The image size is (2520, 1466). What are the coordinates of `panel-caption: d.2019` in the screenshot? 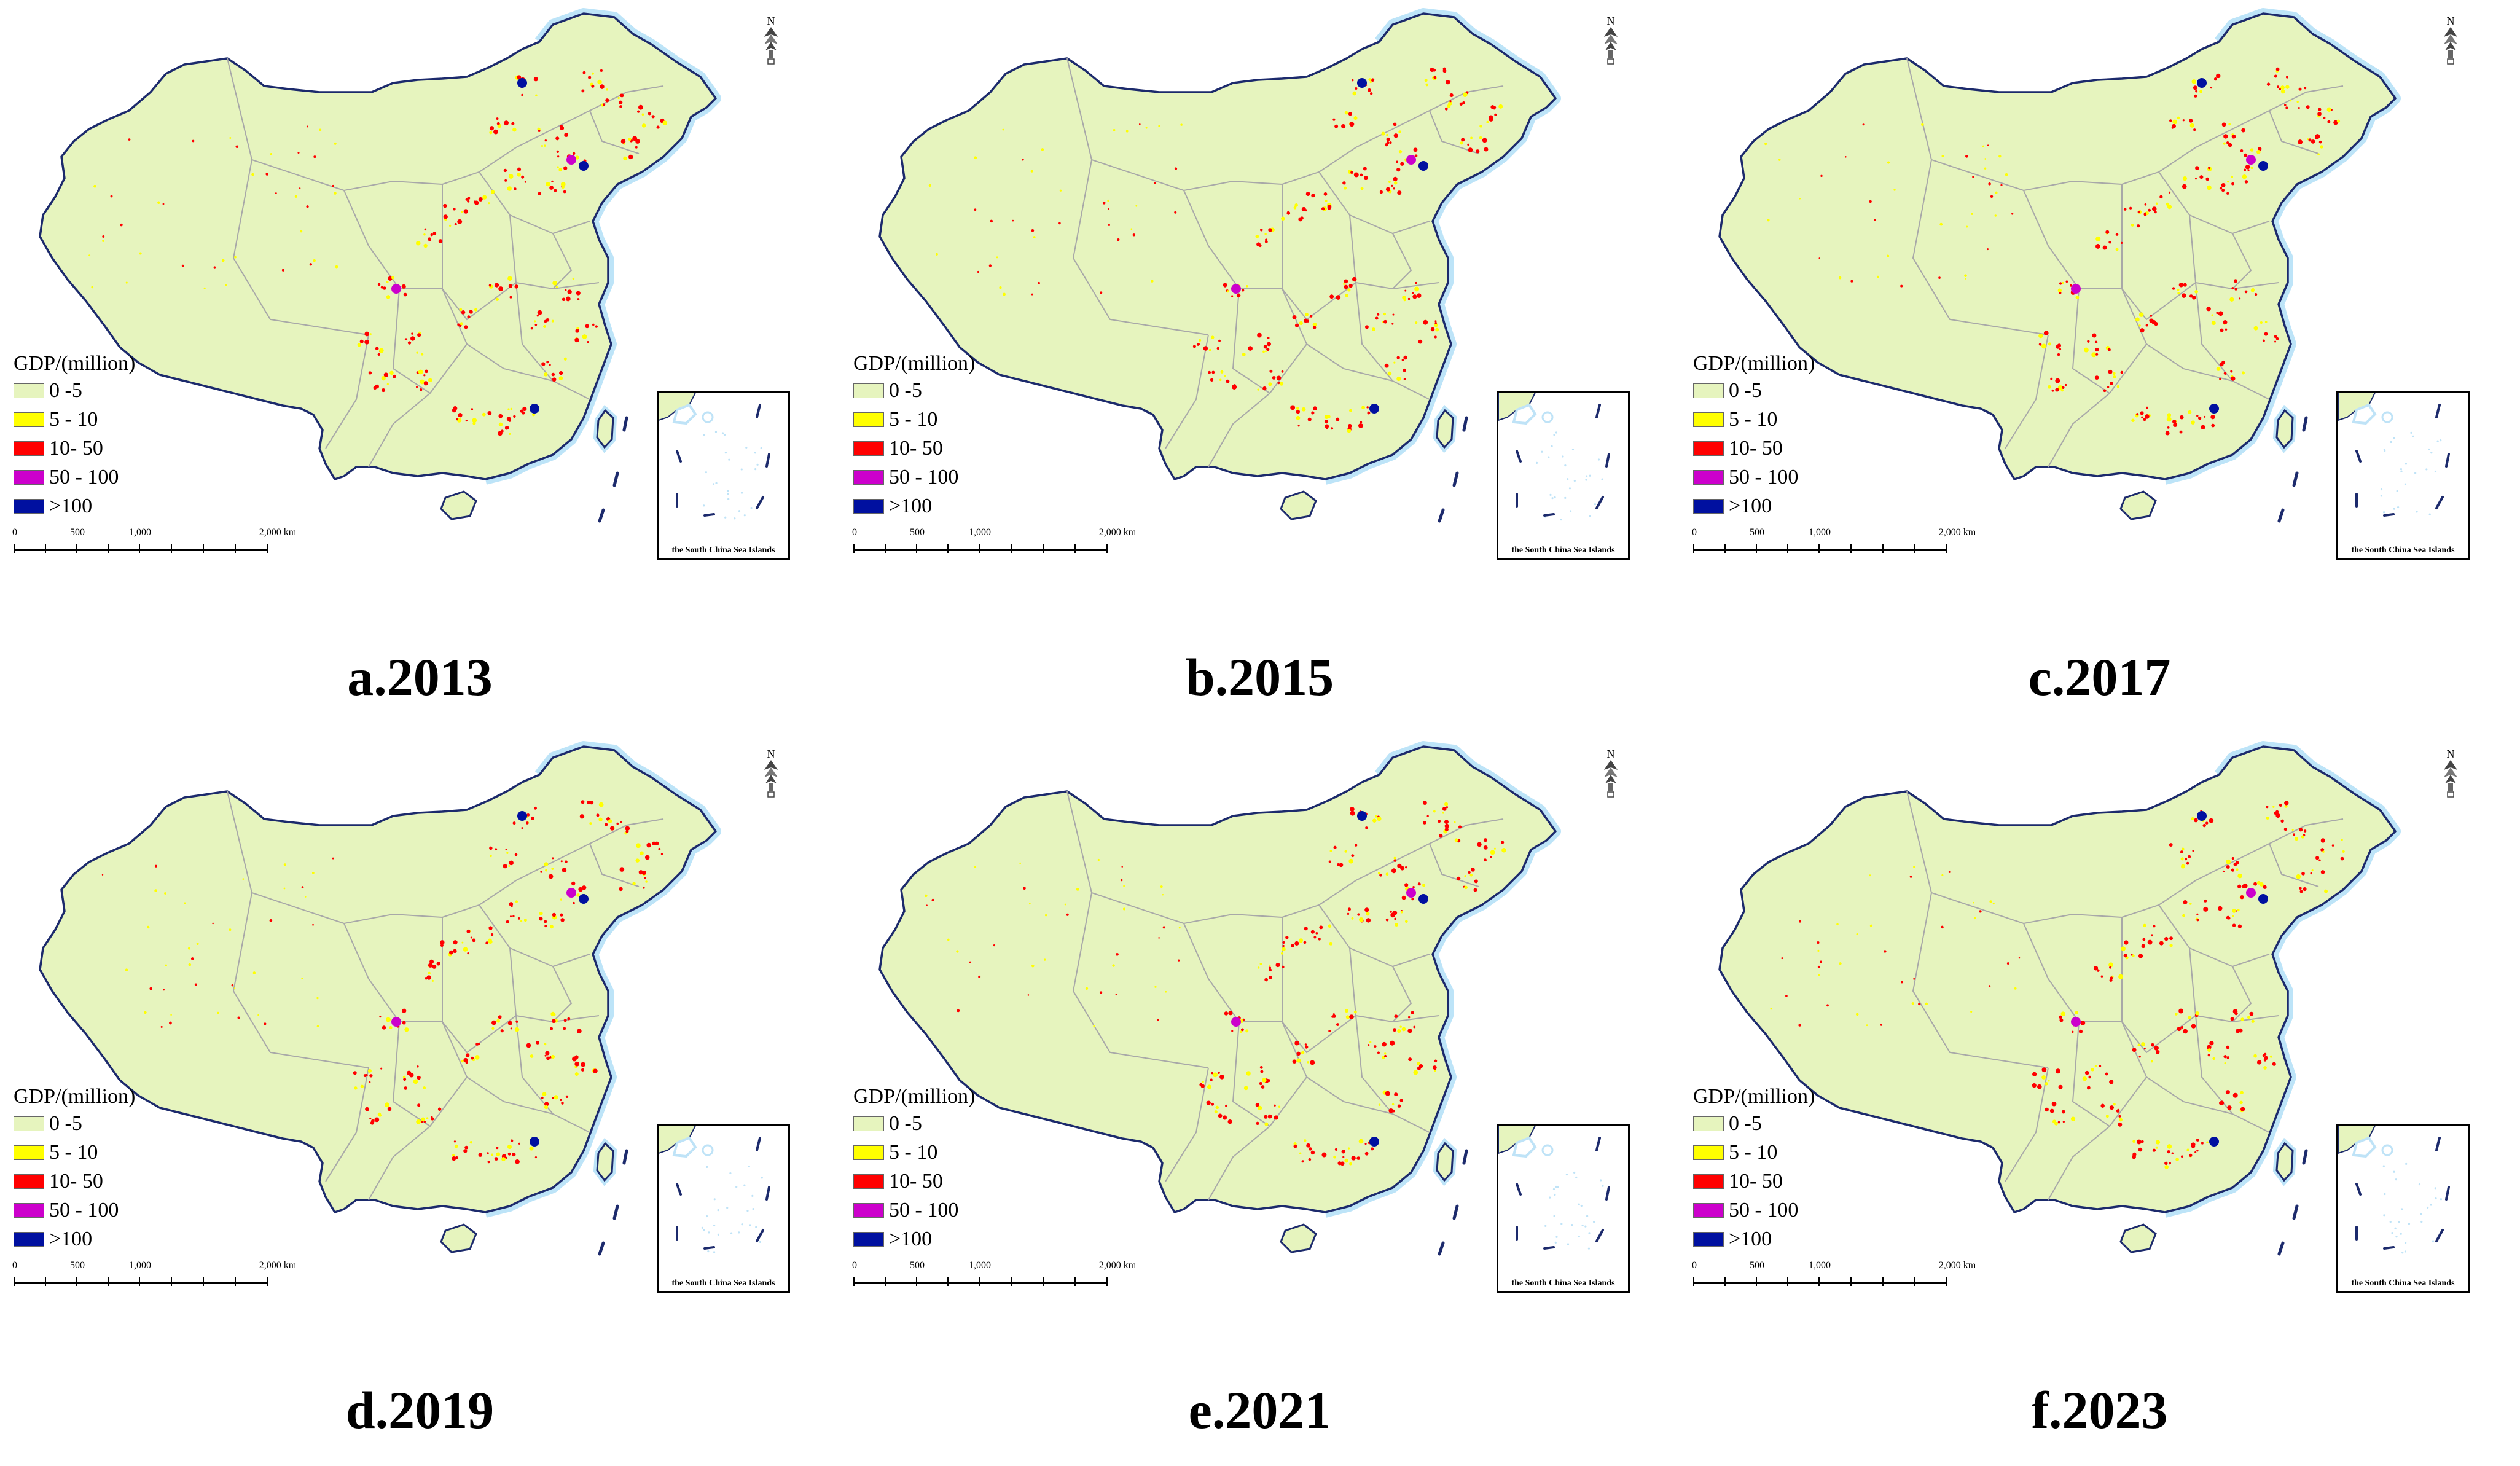 It's located at (420, 1410).